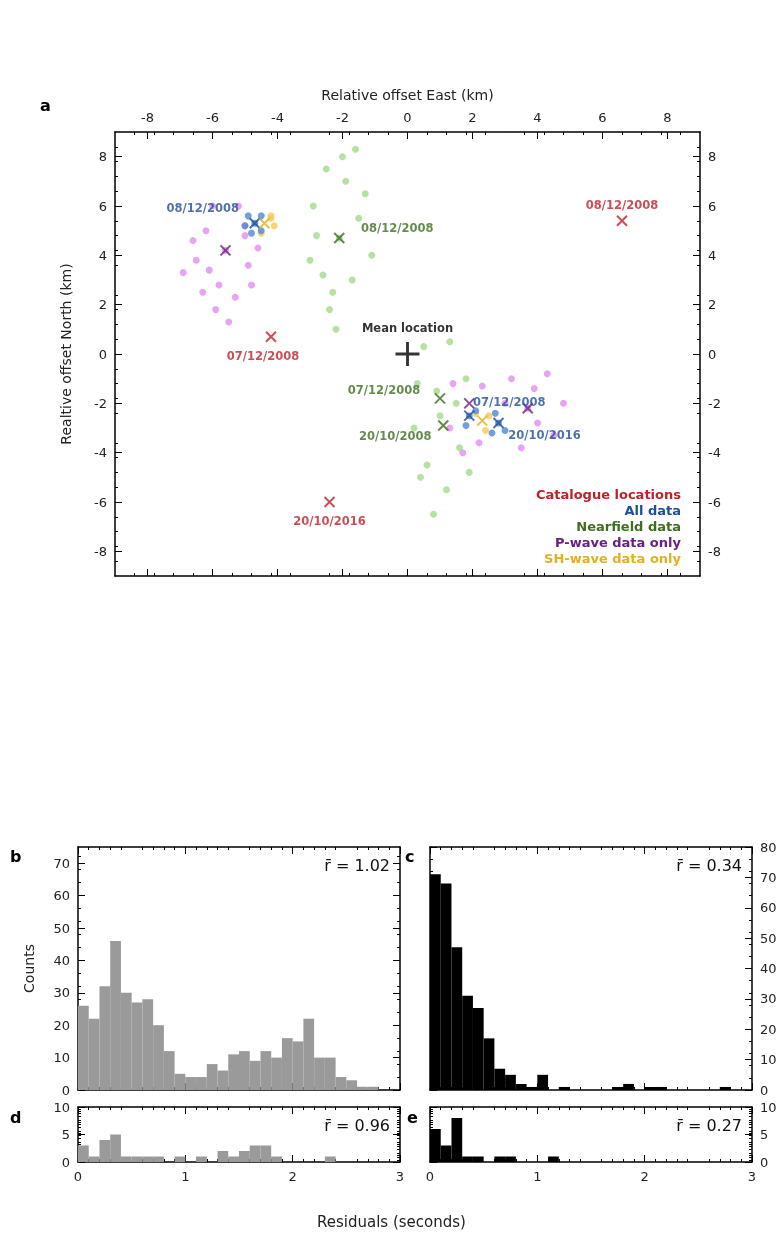 This screenshot has height=1259, width=783. I want to click on x-tick-label: -4, so click(277, 117).